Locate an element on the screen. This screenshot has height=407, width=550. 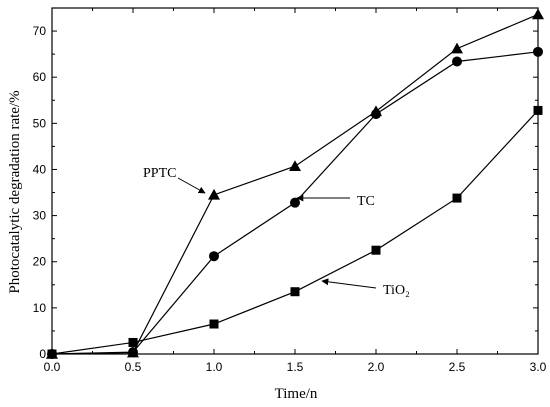
x-tick-label: 0.0 is located at coordinates (52, 367).